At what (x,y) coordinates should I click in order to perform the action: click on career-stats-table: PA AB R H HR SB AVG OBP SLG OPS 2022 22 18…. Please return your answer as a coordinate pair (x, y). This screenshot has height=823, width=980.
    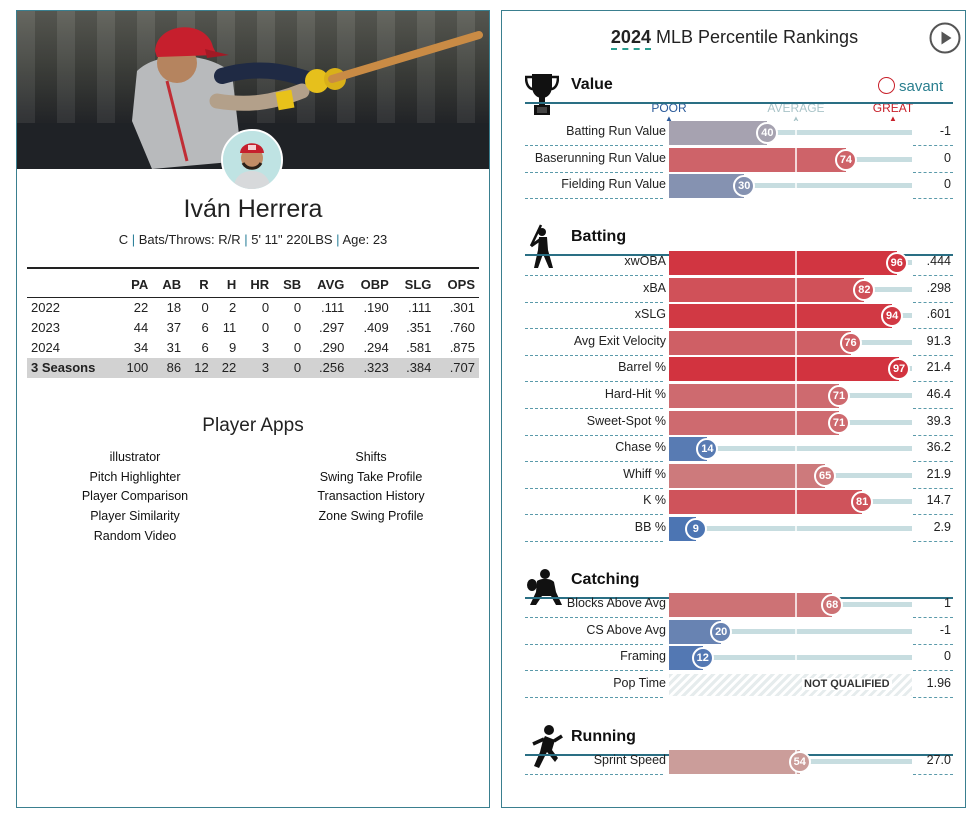
    Looking at the image, I should click on (253, 322).